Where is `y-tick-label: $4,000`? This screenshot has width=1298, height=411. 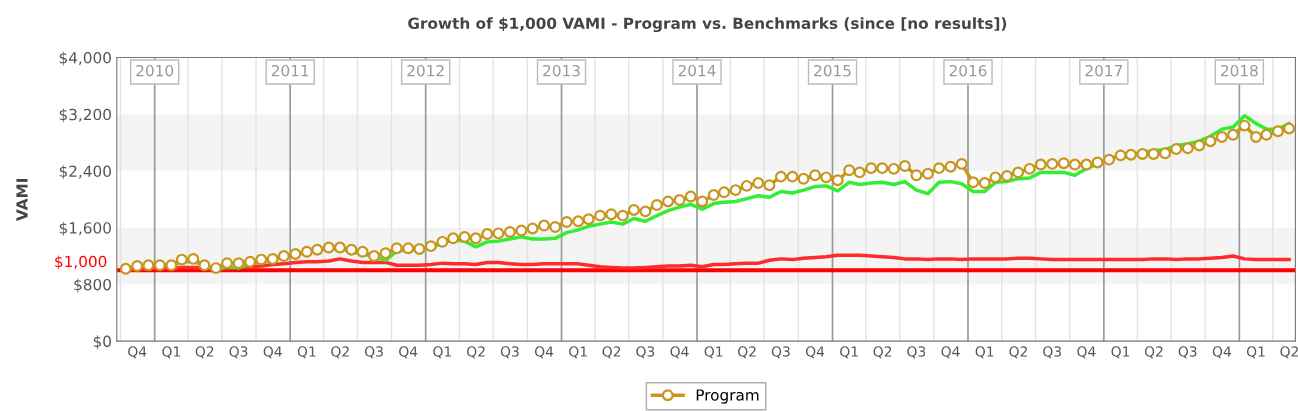
y-tick-label: $4,000 is located at coordinates (85, 58).